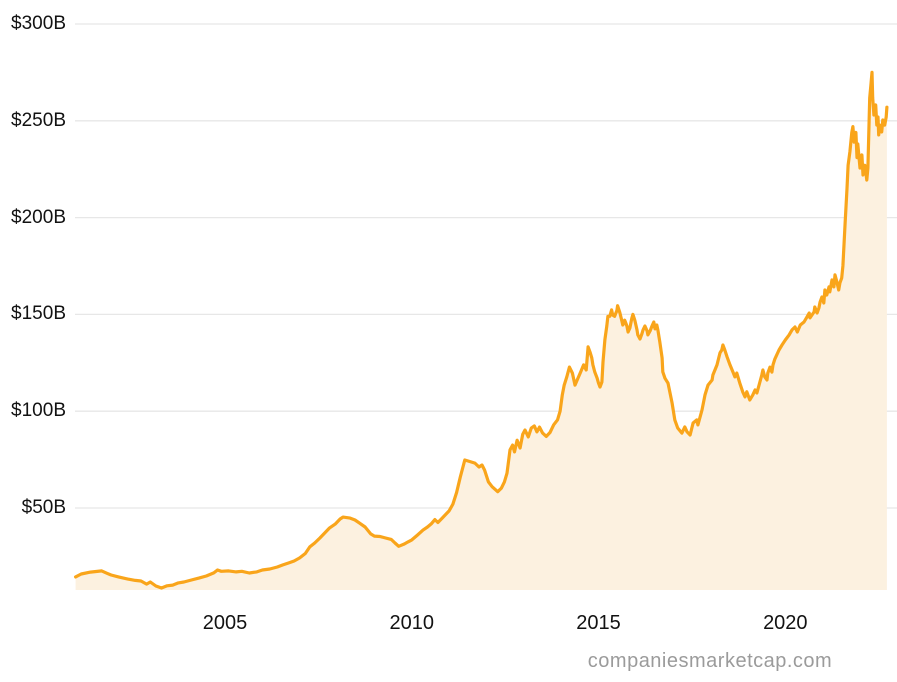  I want to click on y-axis-tick-label: $300B, so click(38, 23).